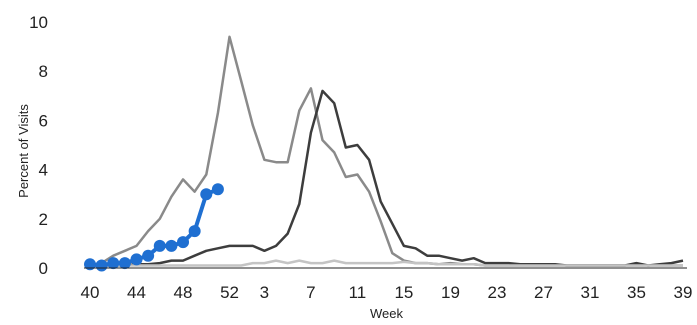  What do you see at coordinates (43, 170) in the screenshot?
I see `y-tick-label: 4` at bounding box center [43, 170].